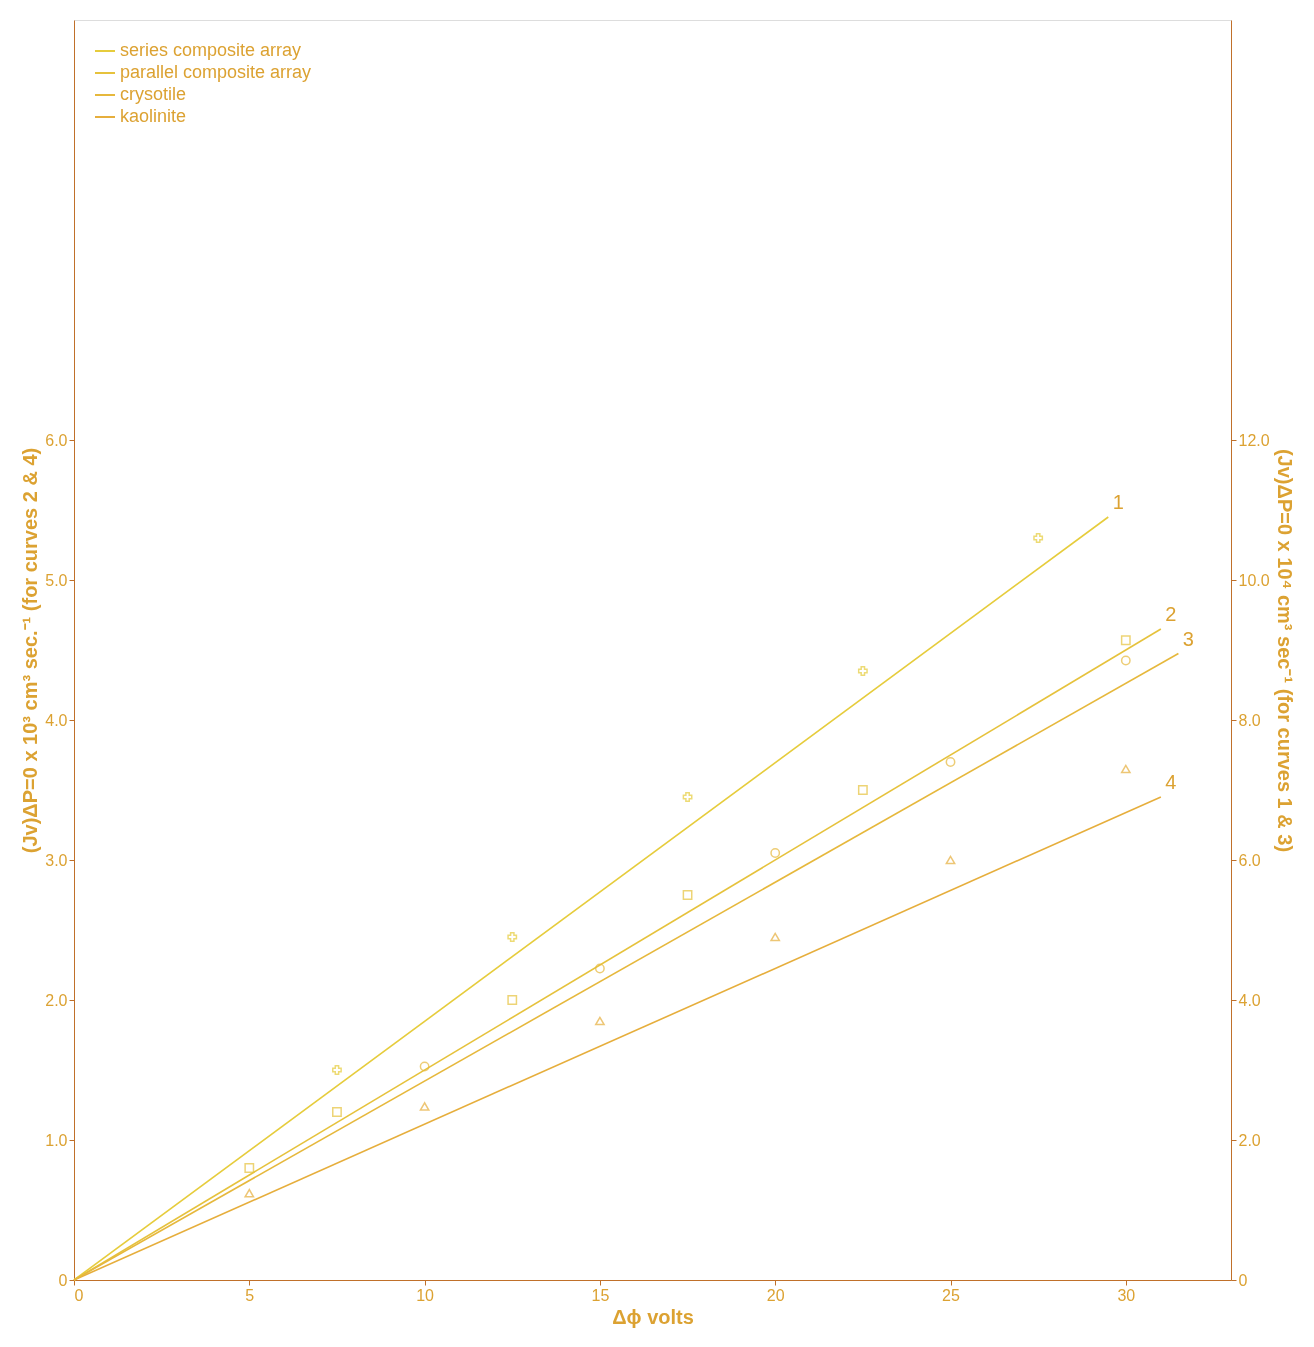  What do you see at coordinates (1254, 580) in the screenshot?
I see `y2-tick-label: 10.0` at bounding box center [1254, 580].